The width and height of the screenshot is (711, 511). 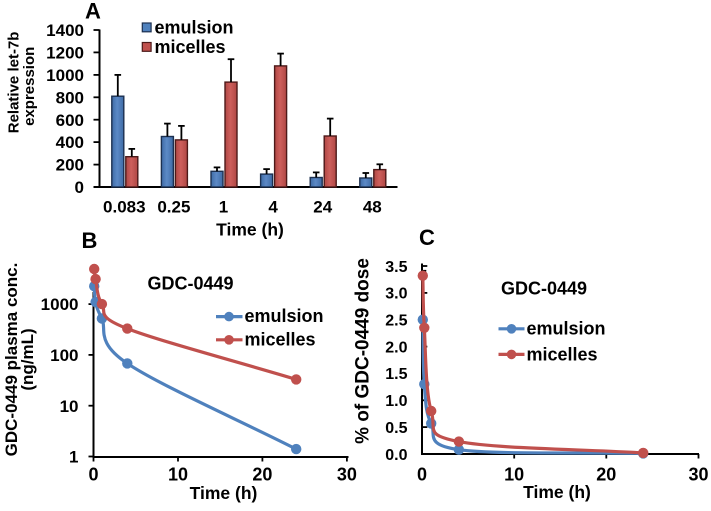 I want to click on svg-text: (ng/mL), so click(x=27, y=359).